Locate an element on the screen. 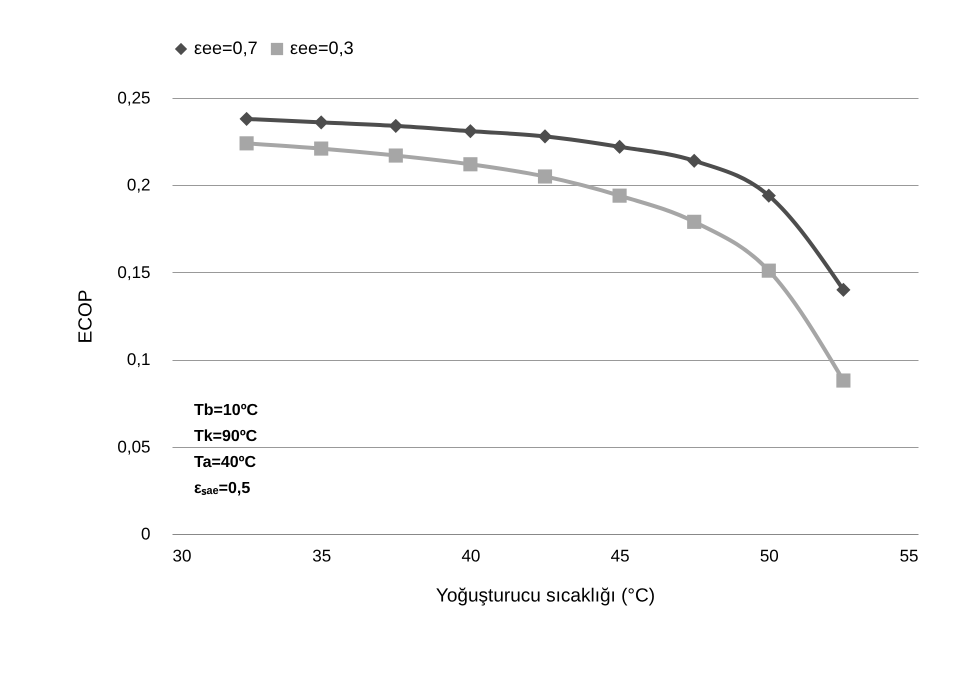 The width and height of the screenshot is (960, 679). annotation: Tb=10ºC is located at coordinates (226, 410).